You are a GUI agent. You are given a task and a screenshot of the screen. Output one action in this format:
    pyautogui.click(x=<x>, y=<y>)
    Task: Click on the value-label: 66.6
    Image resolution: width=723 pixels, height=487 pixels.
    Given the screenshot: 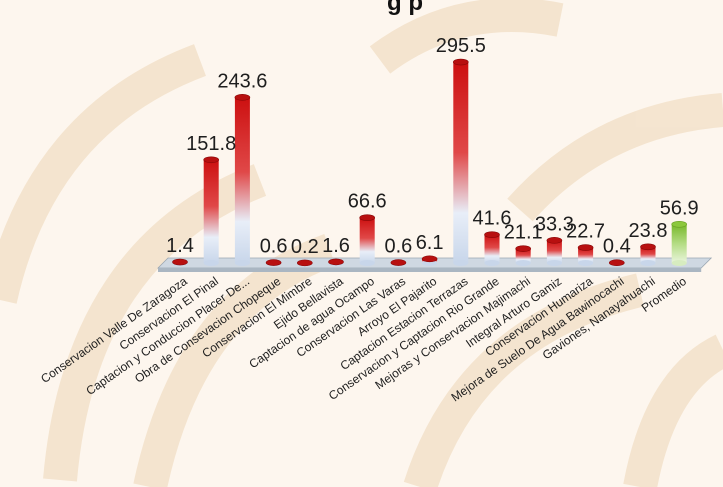 What is the action you would take?
    pyautogui.click(x=367, y=202)
    